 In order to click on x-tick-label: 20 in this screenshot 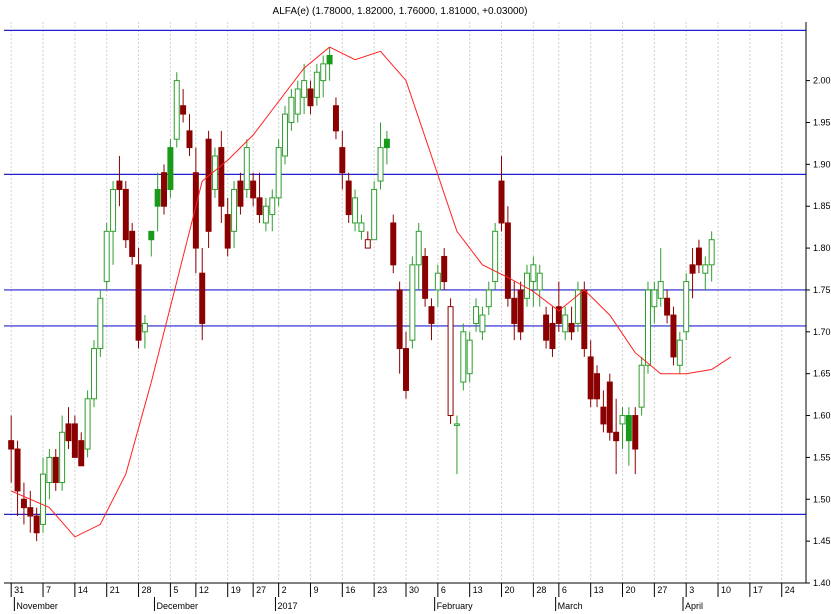, I will do `click(510, 590)`.